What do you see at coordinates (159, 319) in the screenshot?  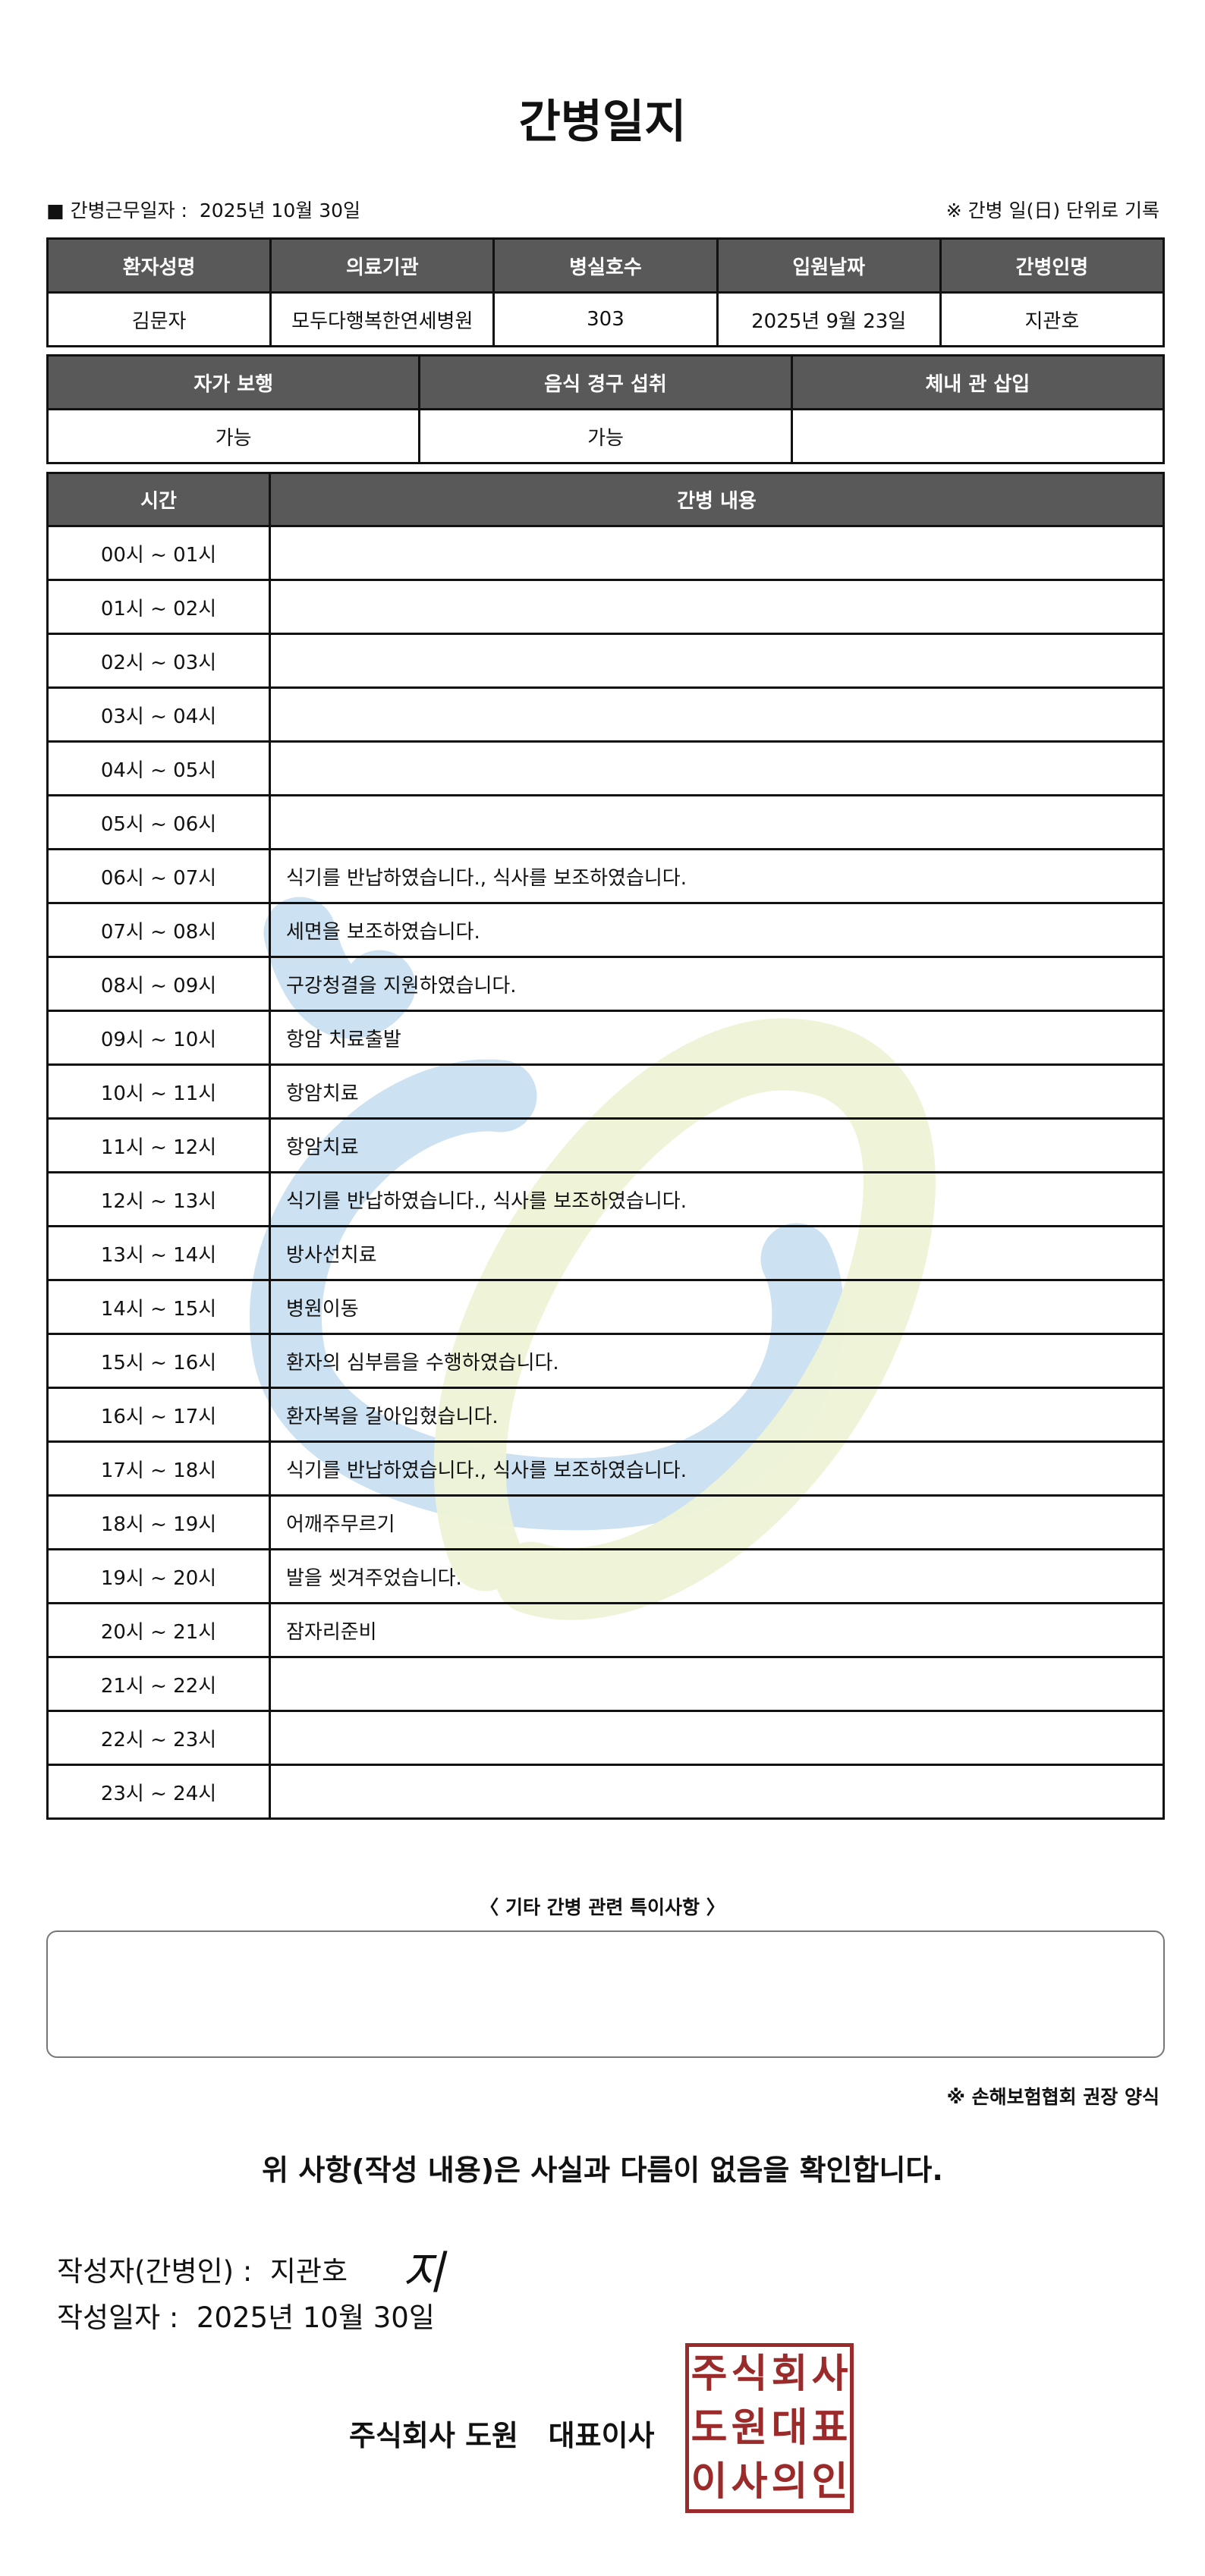 I see `patient-name: 김문자` at bounding box center [159, 319].